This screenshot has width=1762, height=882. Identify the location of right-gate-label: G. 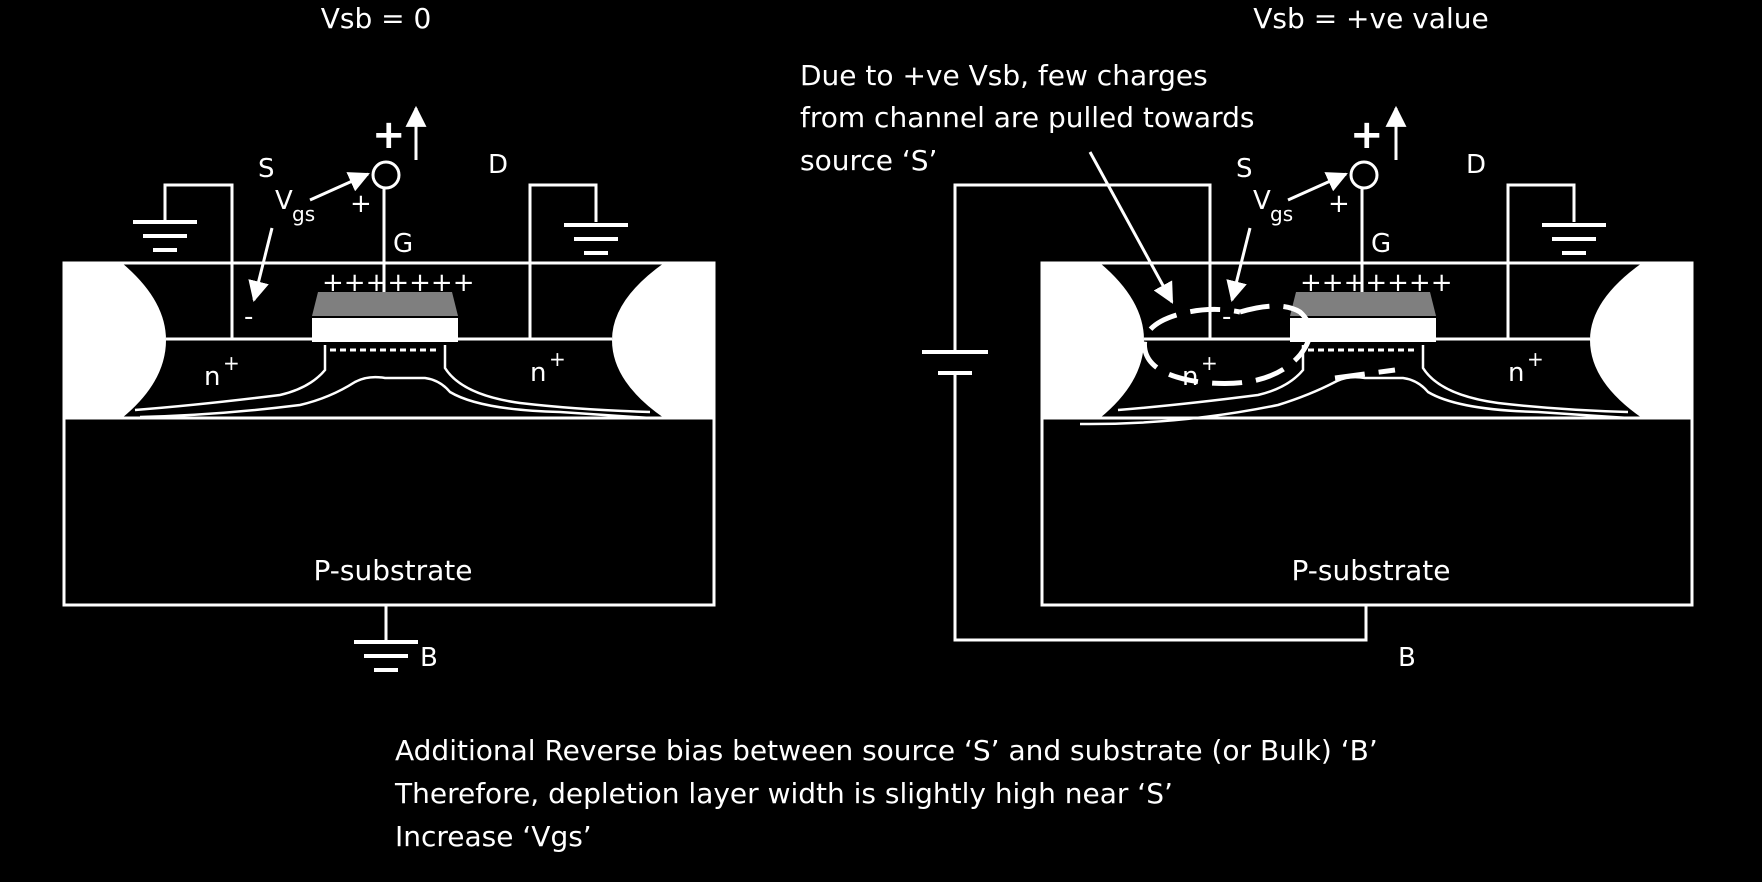
(1381, 244).